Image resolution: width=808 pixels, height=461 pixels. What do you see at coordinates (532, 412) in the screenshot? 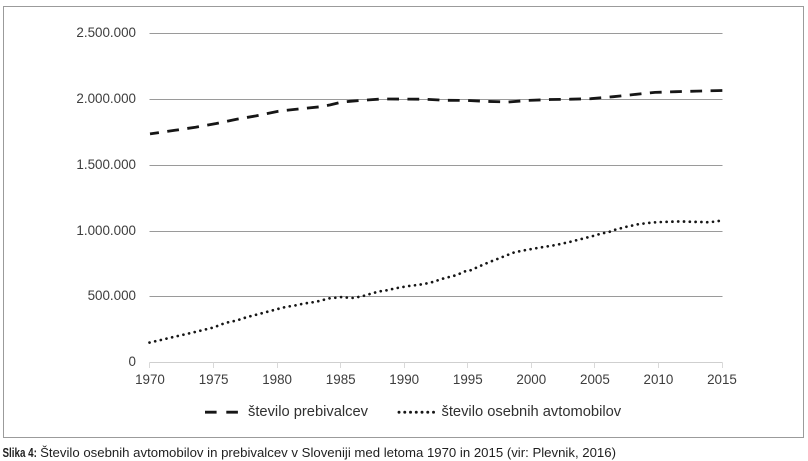
I see `svg-text: število osebnih avtomobilov` at bounding box center [532, 412].